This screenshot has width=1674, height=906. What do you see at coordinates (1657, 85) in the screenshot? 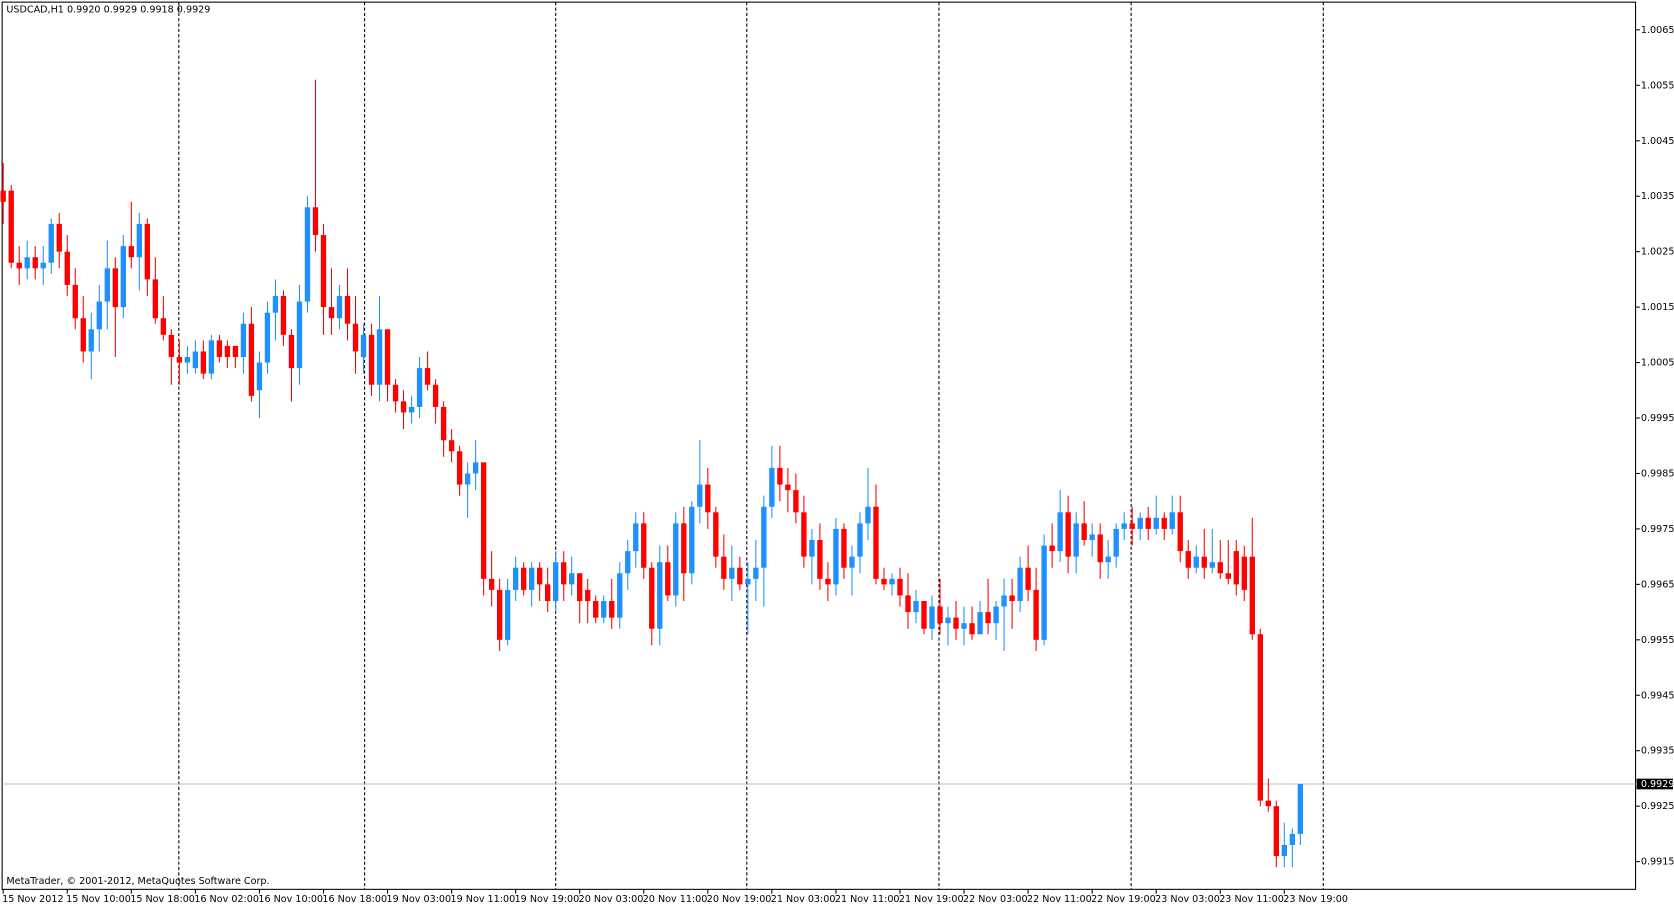
I see `y-tick-label: 1.0055` at bounding box center [1657, 85].